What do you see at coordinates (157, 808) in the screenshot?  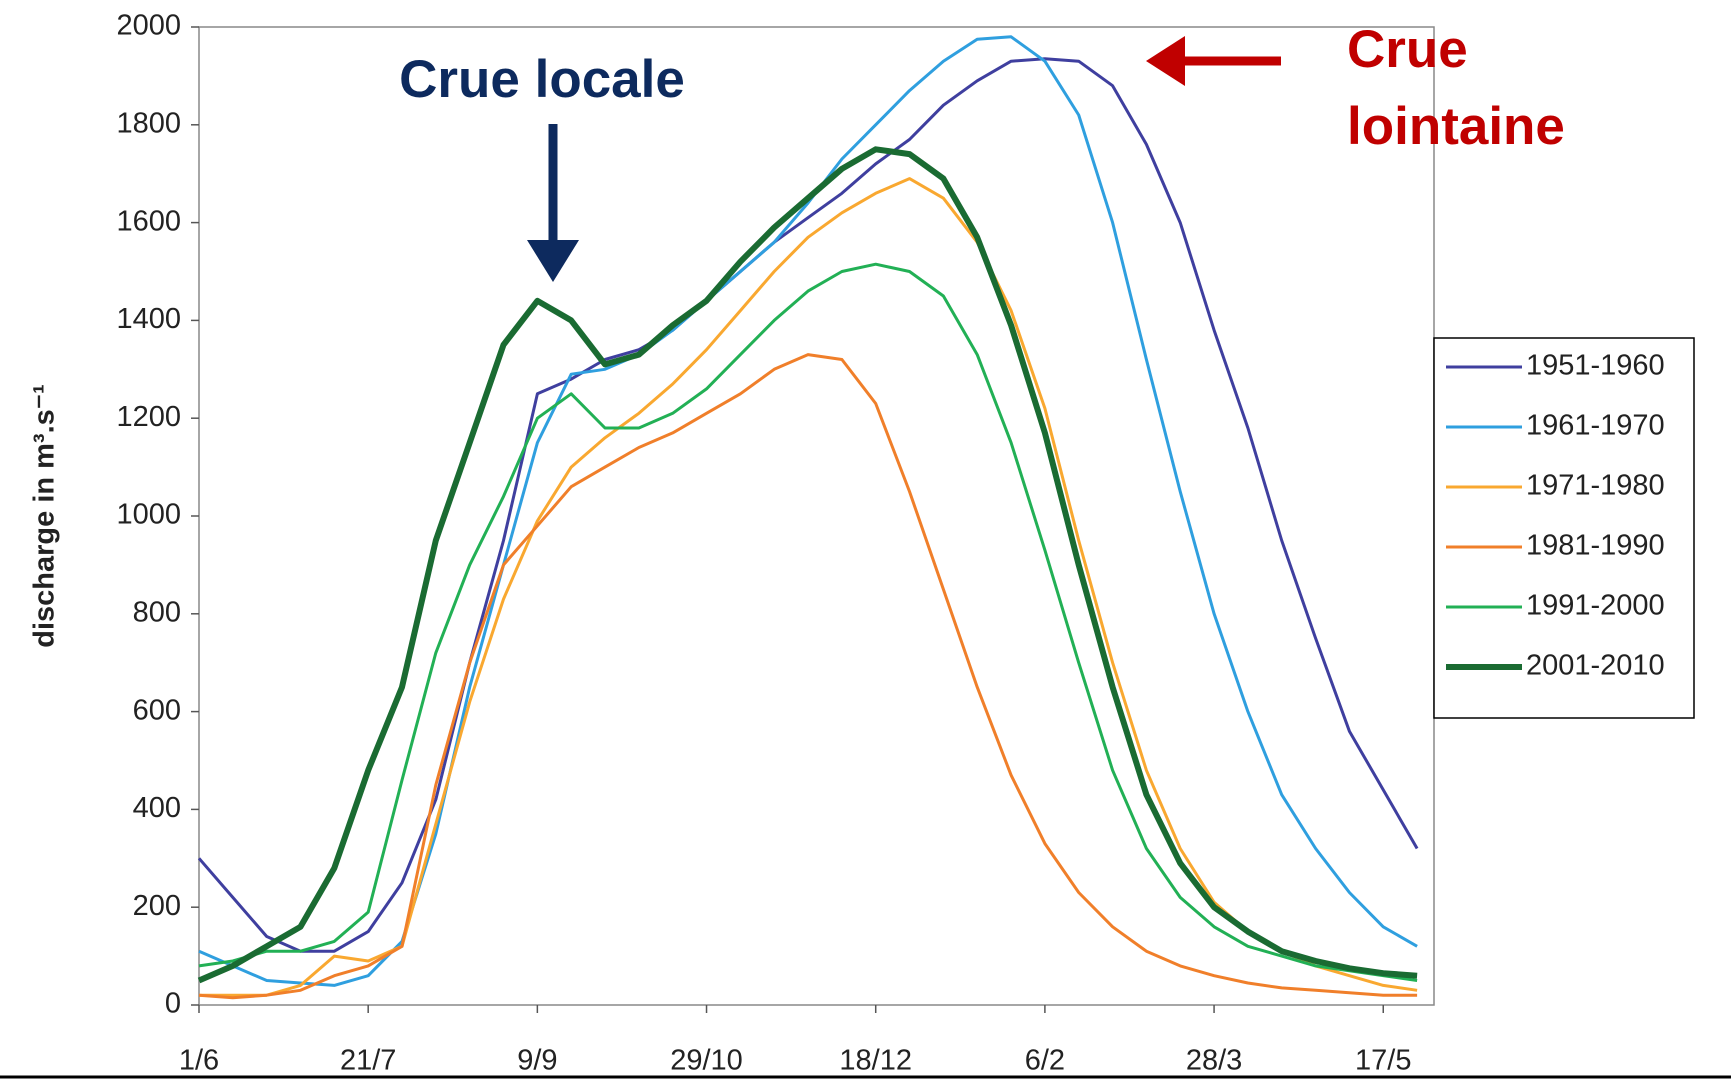 I see `y-tick-label: 400` at bounding box center [157, 808].